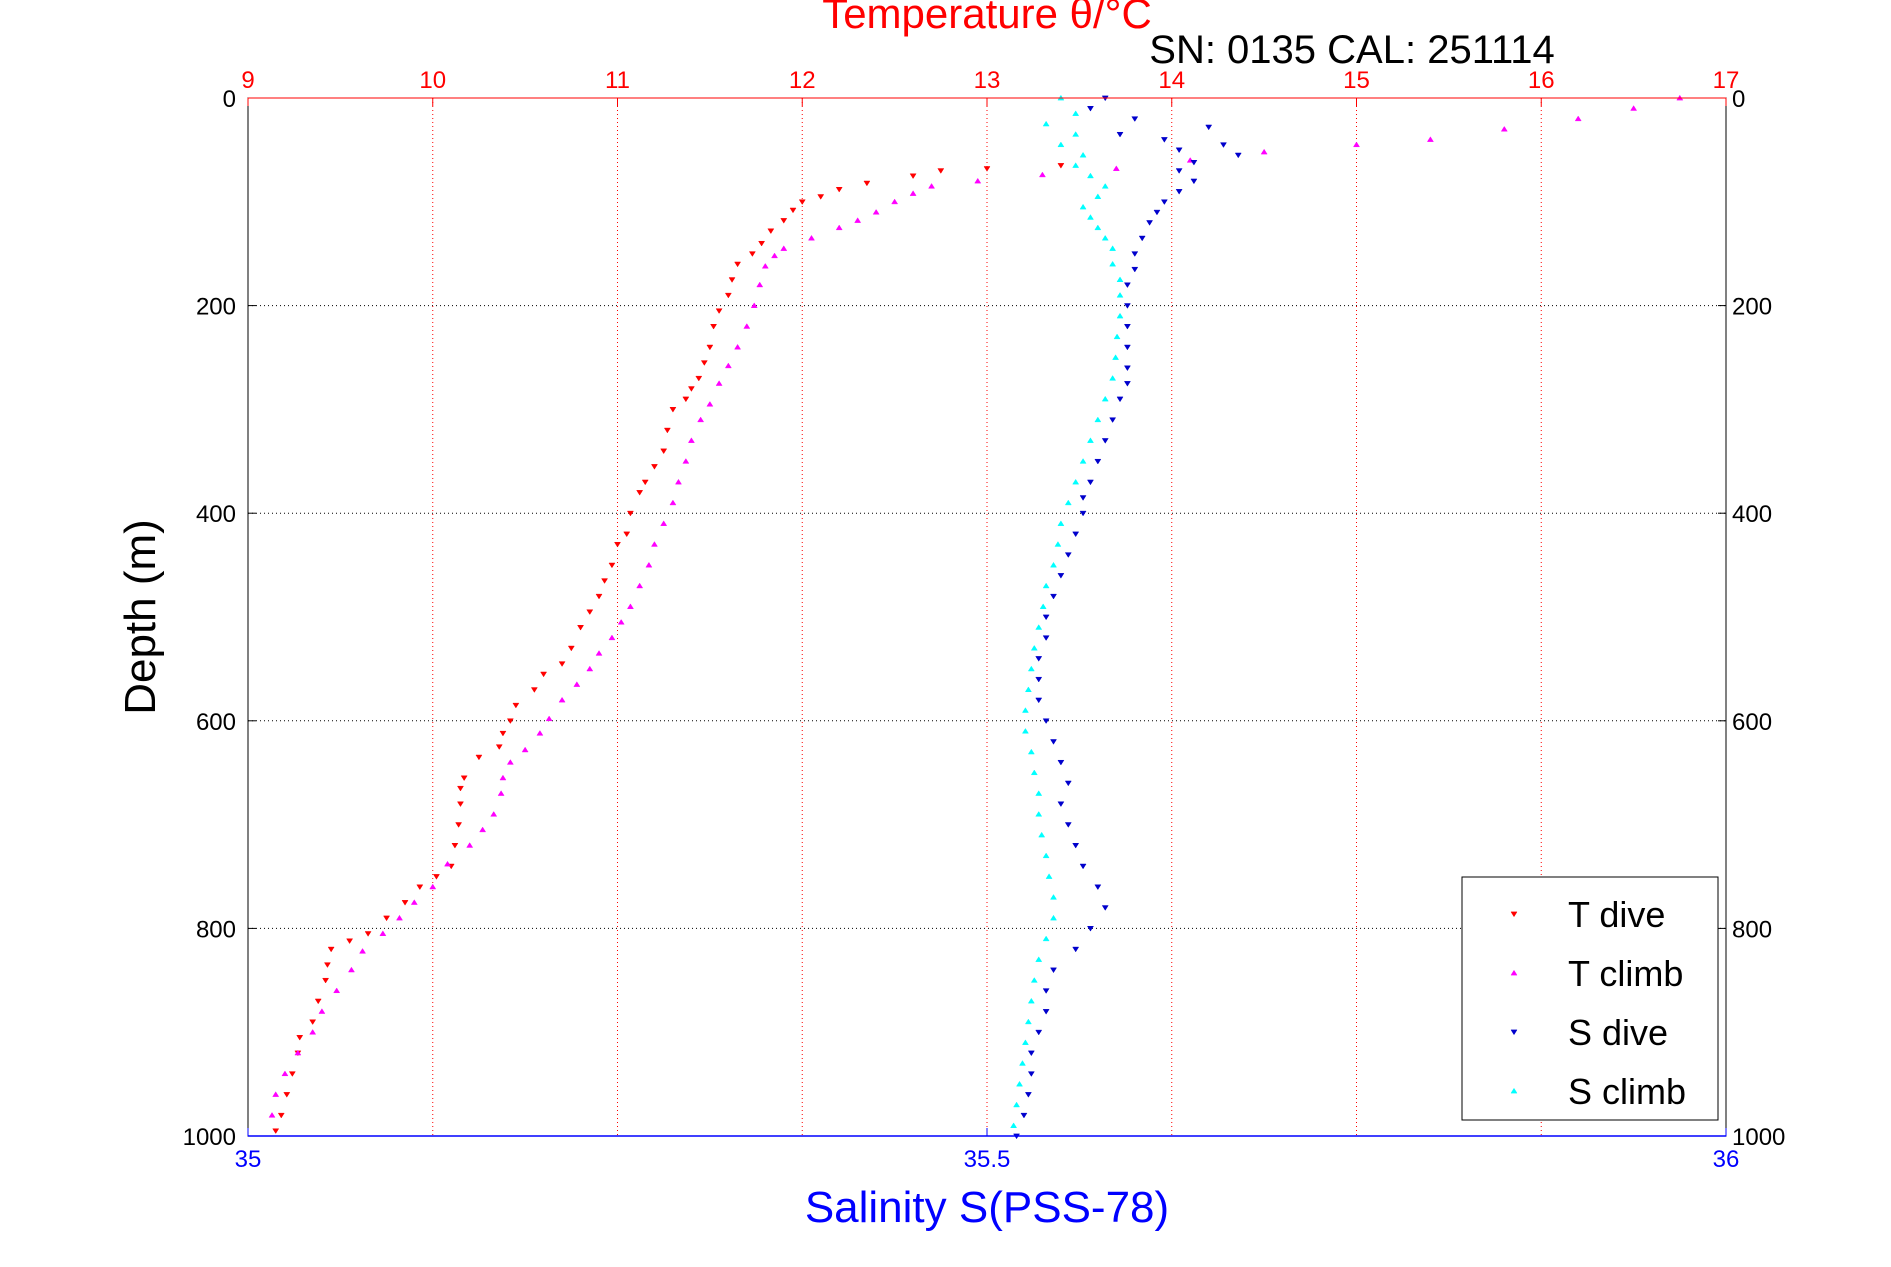 This screenshot has width=1891, height=1267. I want to click on top-tick-label: 9, so click(247, 80).